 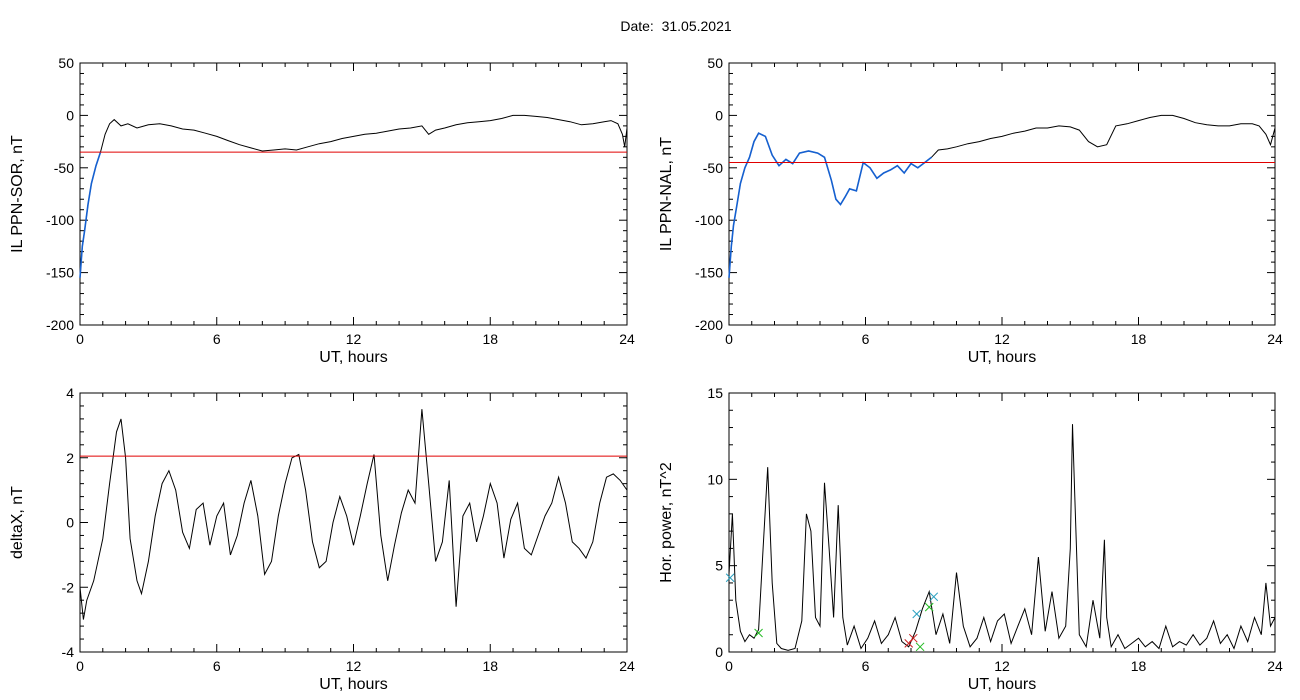 What do you see at coordinates (719, 566) in the screenshot?
I see `y-tick-label: 5` at bounding box center [719, 566].